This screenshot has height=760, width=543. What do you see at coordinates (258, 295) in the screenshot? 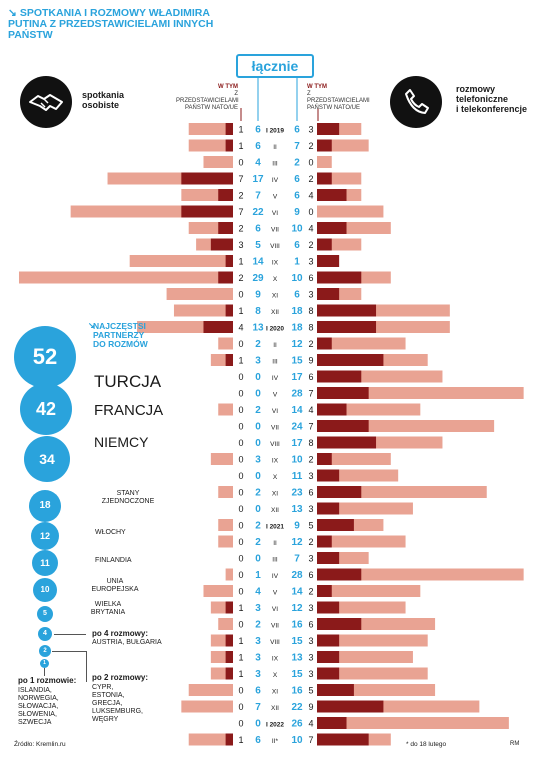
I see `meet-total-label: 9` at bounding box center [258, 295].